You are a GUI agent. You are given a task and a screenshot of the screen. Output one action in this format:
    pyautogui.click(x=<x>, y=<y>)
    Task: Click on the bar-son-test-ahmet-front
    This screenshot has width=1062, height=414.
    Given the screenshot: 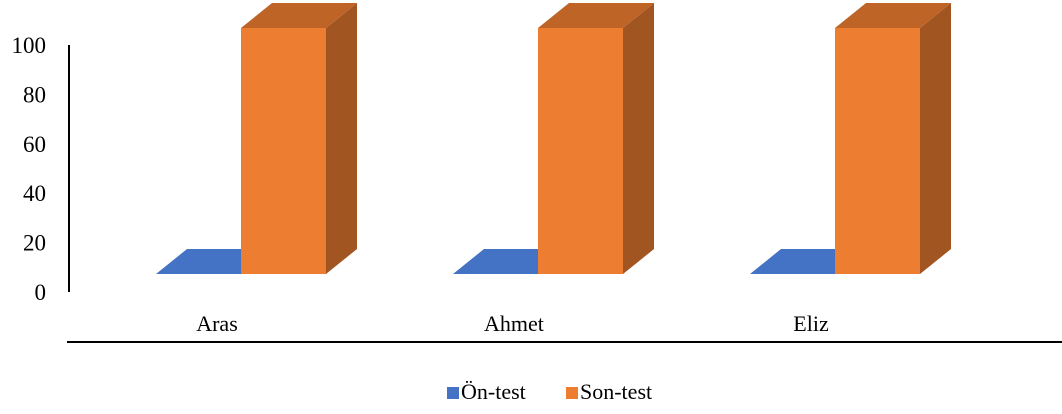 What is the action you would take?
    pyautogui.click(x=580, y=151)
    